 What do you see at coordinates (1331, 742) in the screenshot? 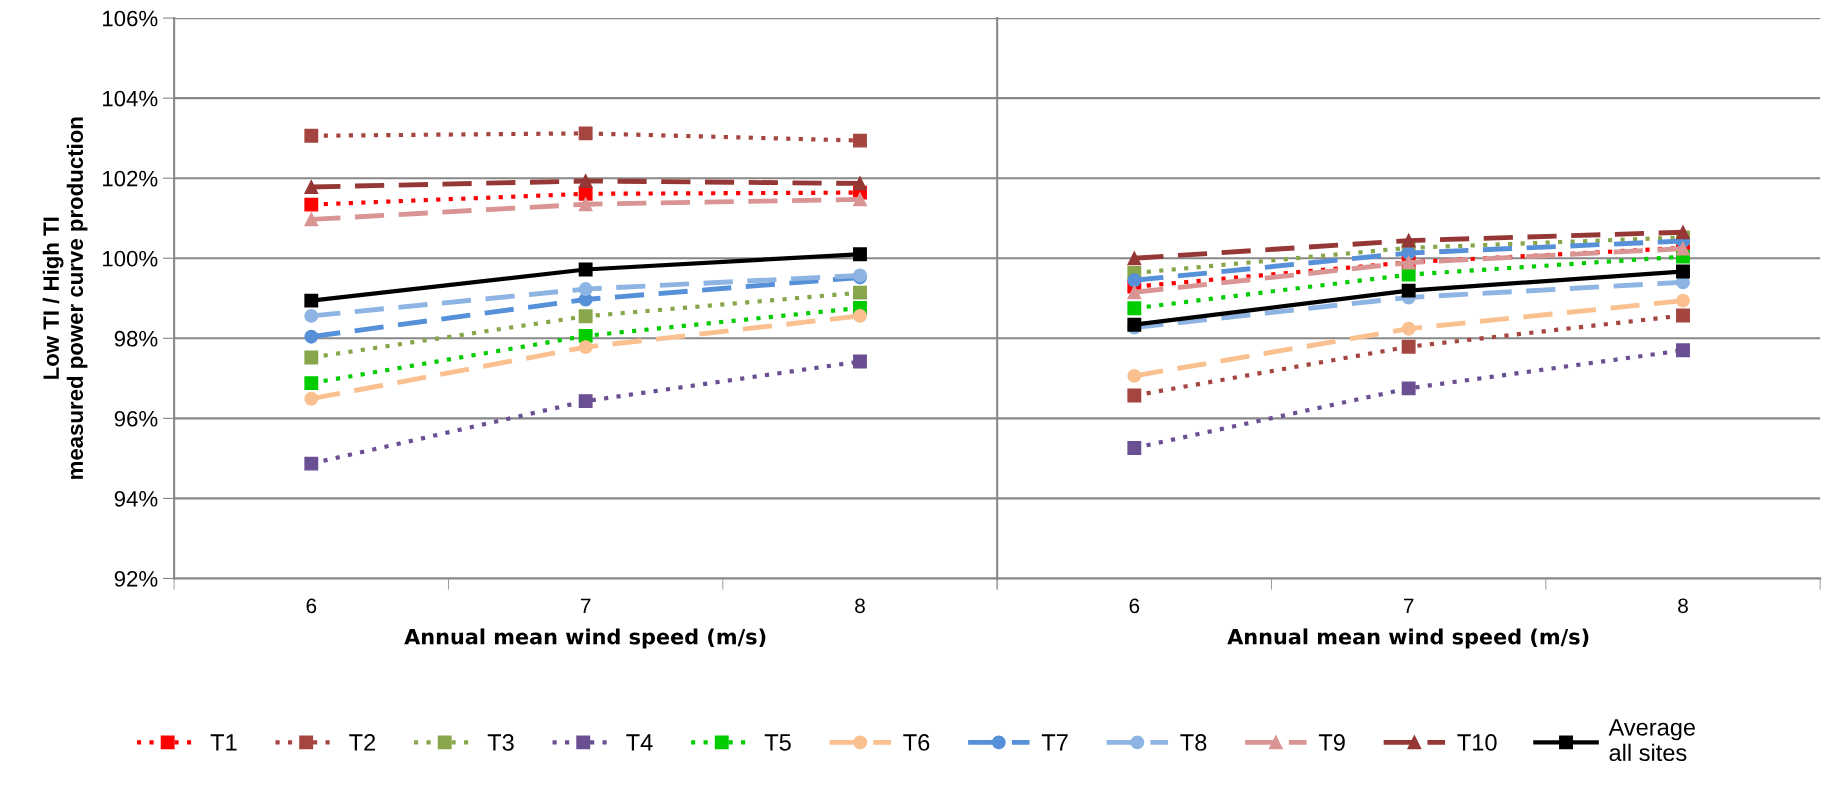
I see `legend-label: T9` at bounding box center [1331, 742].